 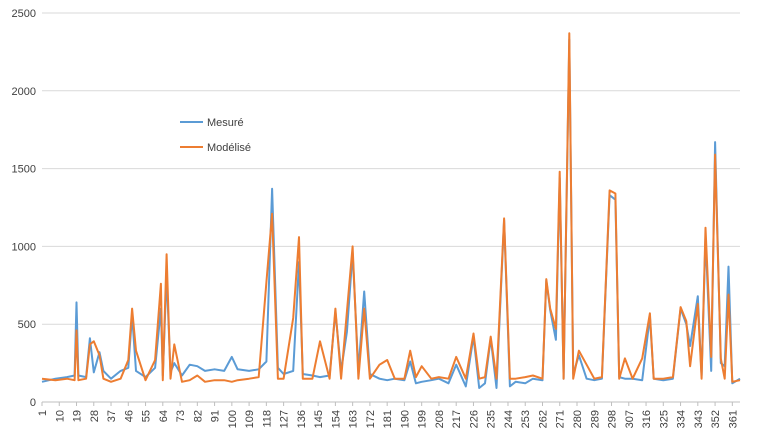 What do you see at coordinates (60, 416) in the screenshot?
I see `x-tick-label: 10` at bounding box center [60, 416].